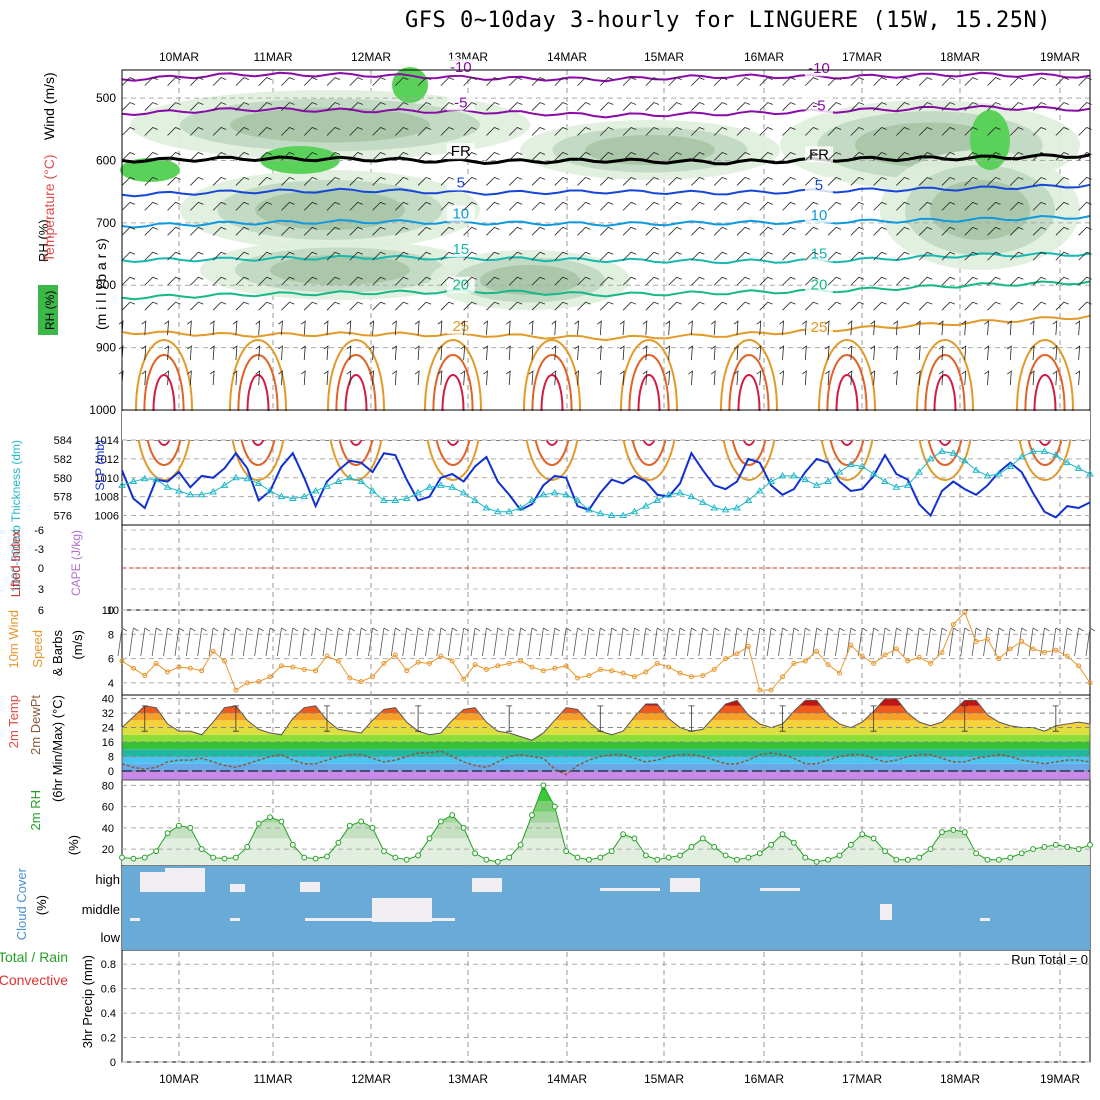 The height and width of the screenshot is (1100, 1100). Describe the element at coordinates (108, 700) in the screenshot. I see `temp-tick-label: 40` at that location.